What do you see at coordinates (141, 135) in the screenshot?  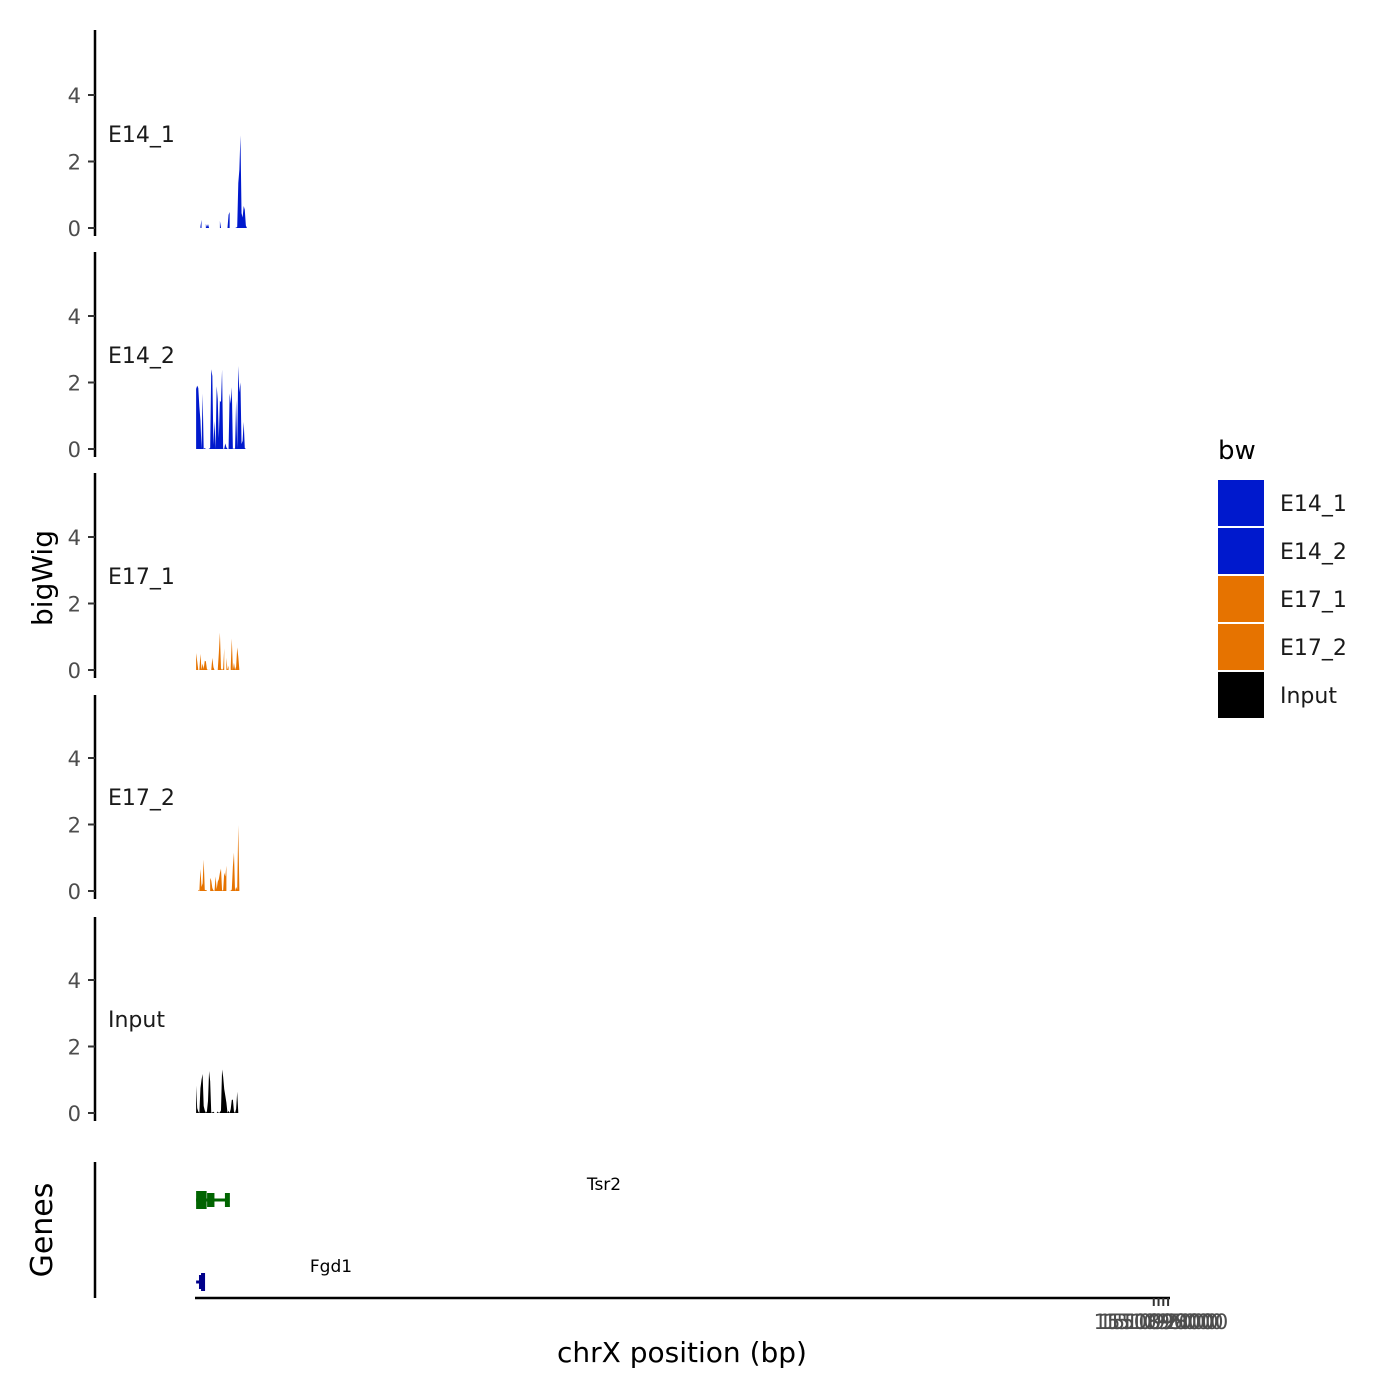 I see `track-label: E14_1` at bounding box center [141, 135].